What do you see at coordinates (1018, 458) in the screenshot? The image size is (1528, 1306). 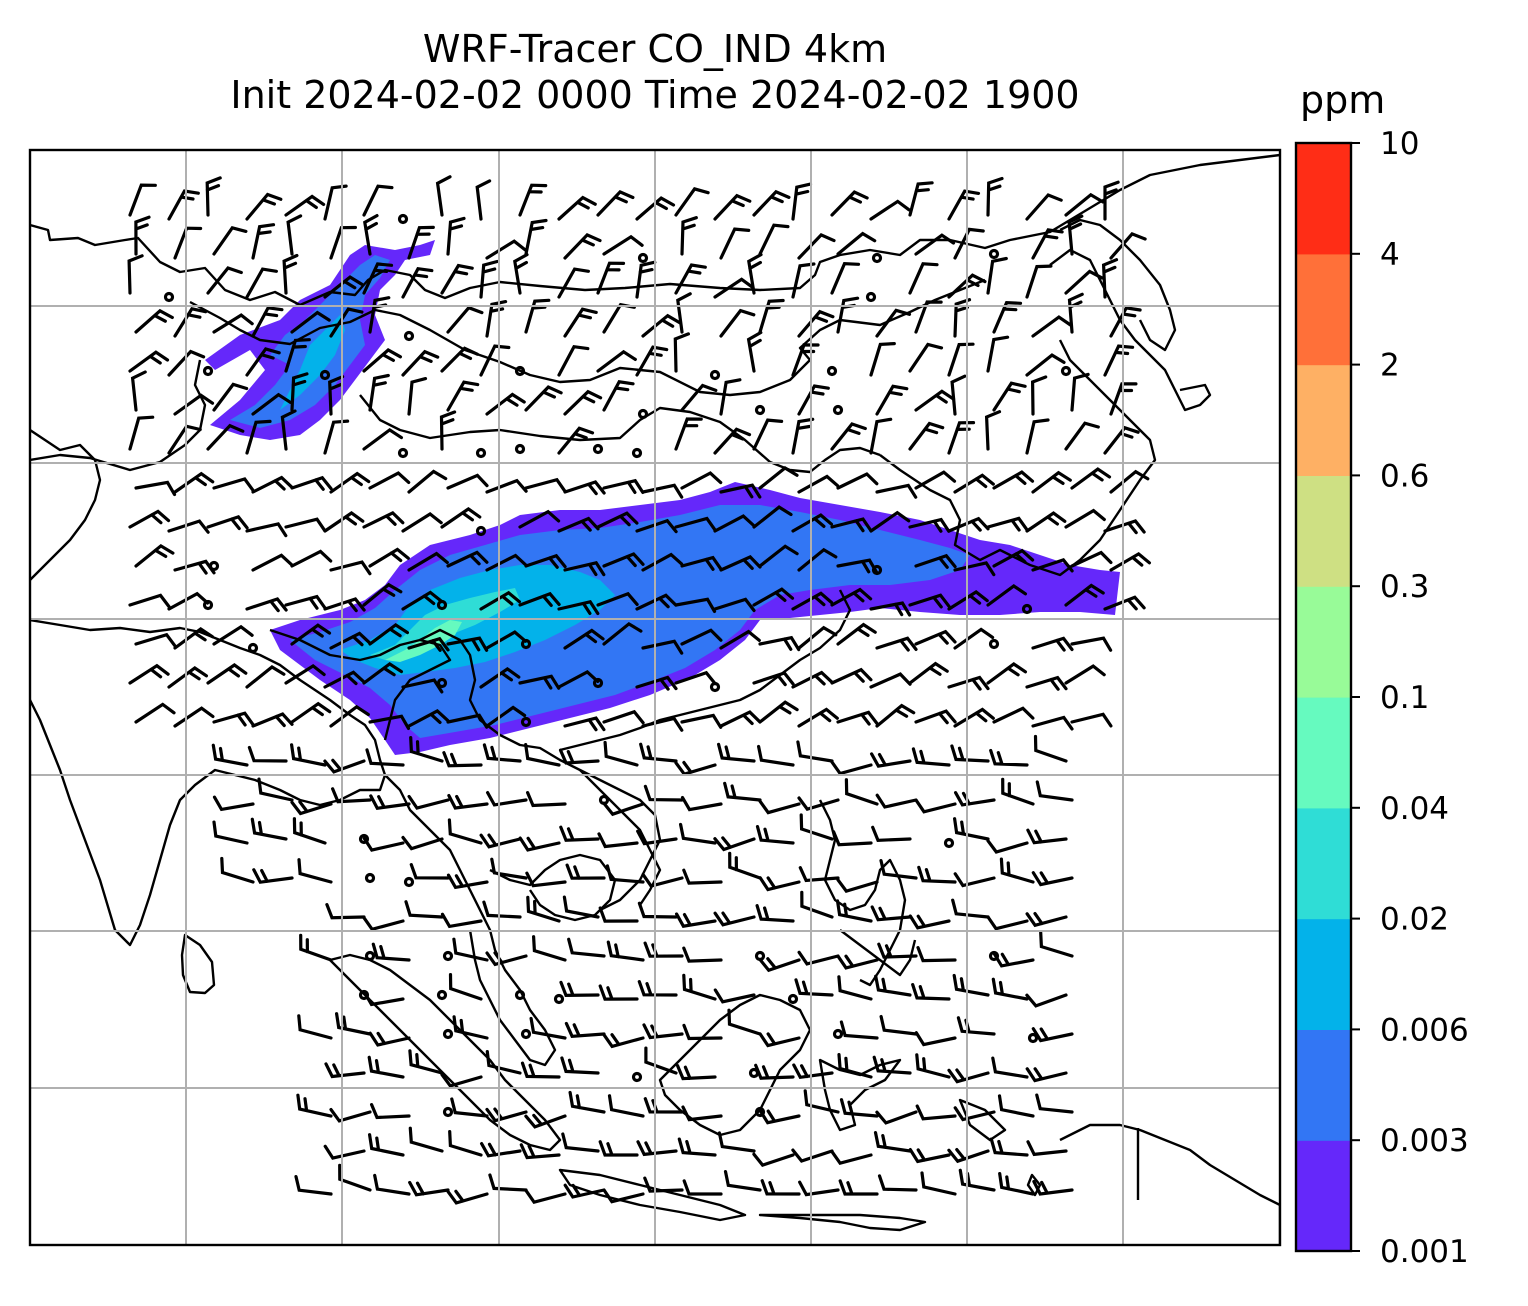 I see `coastline-east-china` at bounding box center [1018, 458].